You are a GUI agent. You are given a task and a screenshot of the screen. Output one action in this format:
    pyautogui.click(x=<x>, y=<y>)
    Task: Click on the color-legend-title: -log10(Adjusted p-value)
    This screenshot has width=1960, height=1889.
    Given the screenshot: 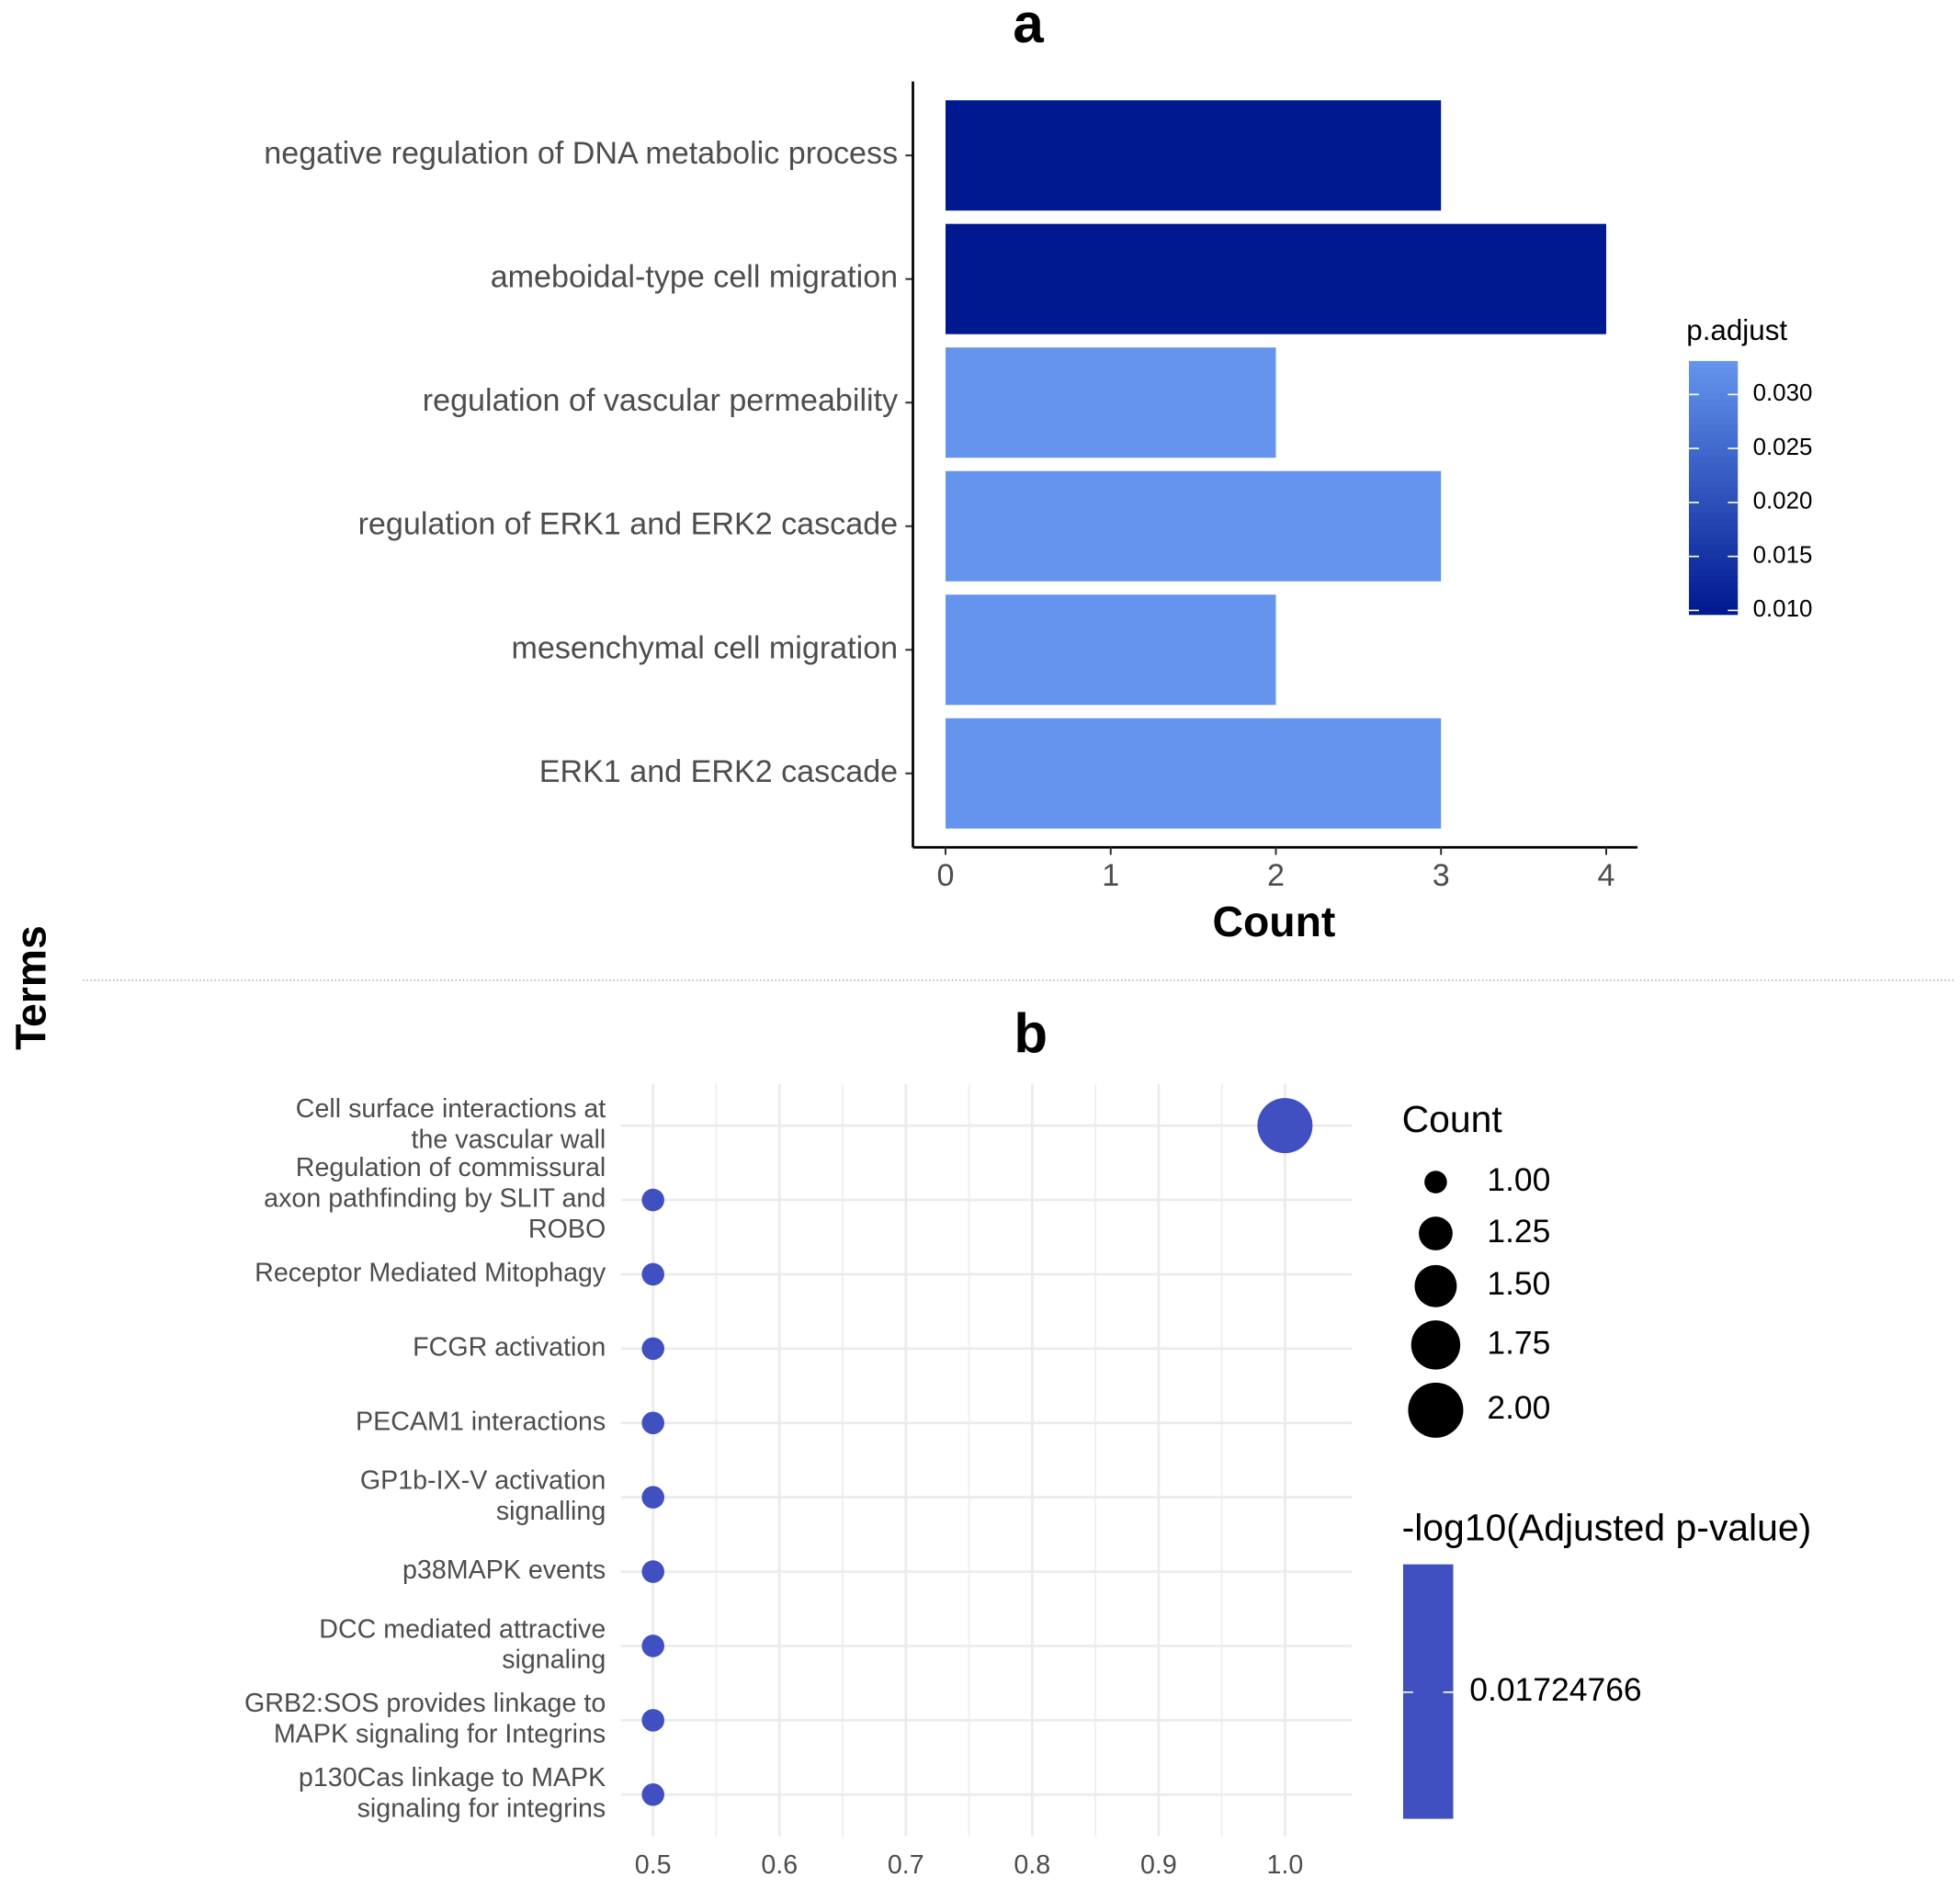 What is the action you would take?
    pyautogui.click(x=1607, y=1528)
    